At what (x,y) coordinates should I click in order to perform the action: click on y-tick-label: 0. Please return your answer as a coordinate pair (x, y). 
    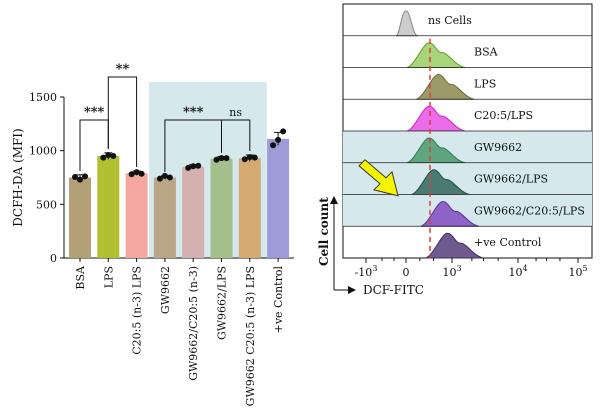
    Looking at the image, I should click on (53, 258).